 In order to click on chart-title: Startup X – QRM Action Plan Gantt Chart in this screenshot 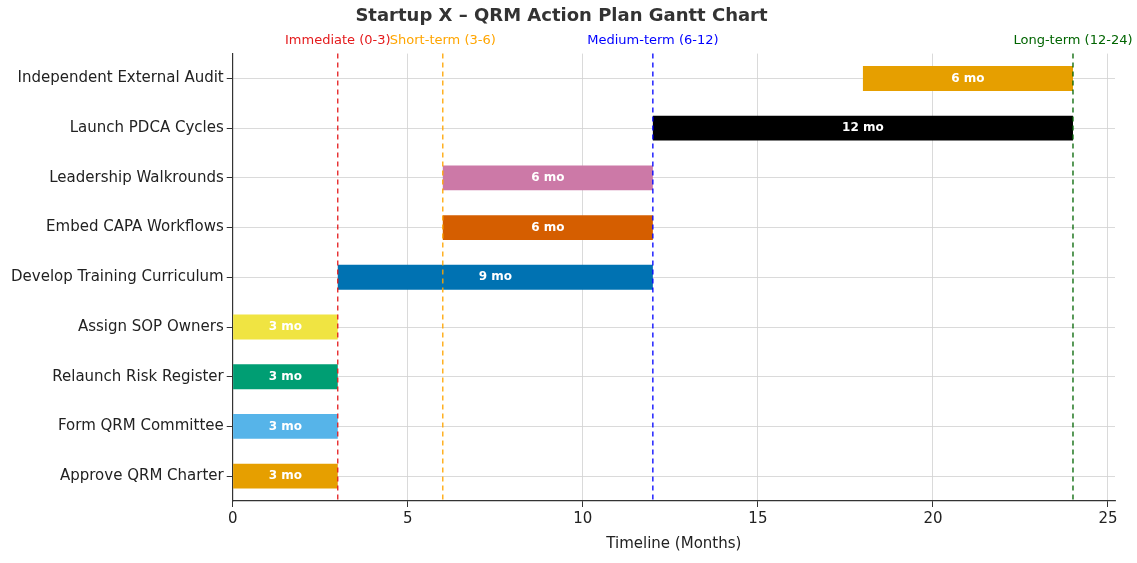, I will do `click(561, 15)`.